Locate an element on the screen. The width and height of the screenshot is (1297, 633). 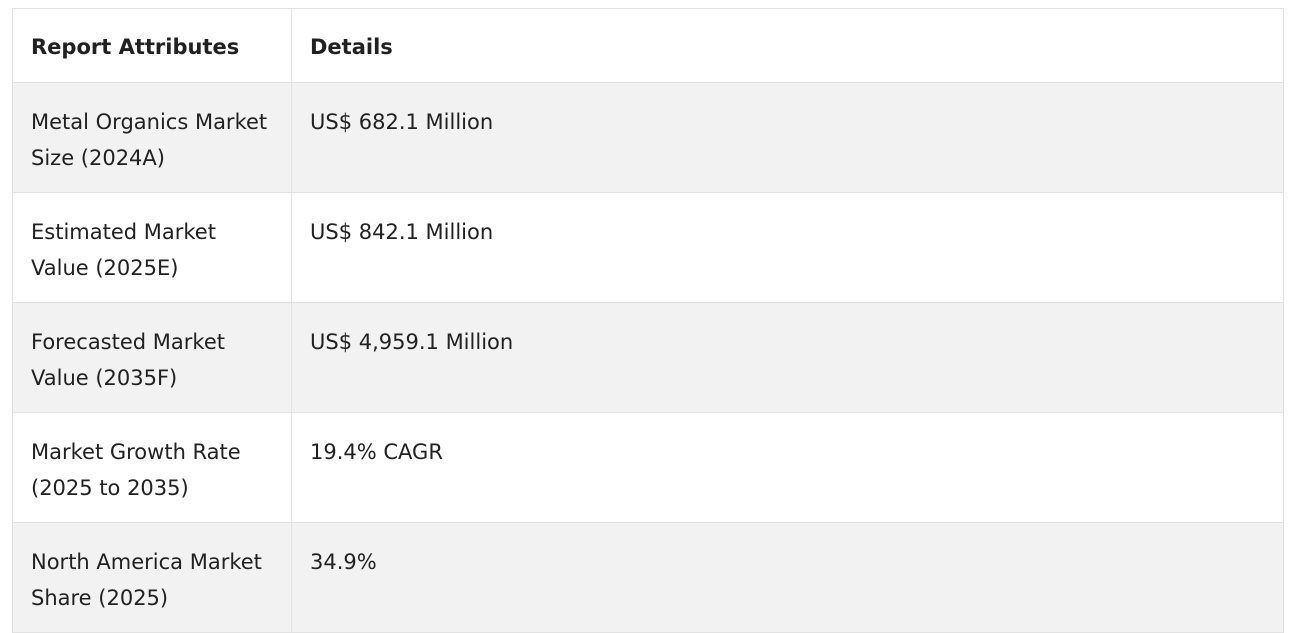
detail-cell: US$ 842.1 Million is located at coordinates (787, 247).